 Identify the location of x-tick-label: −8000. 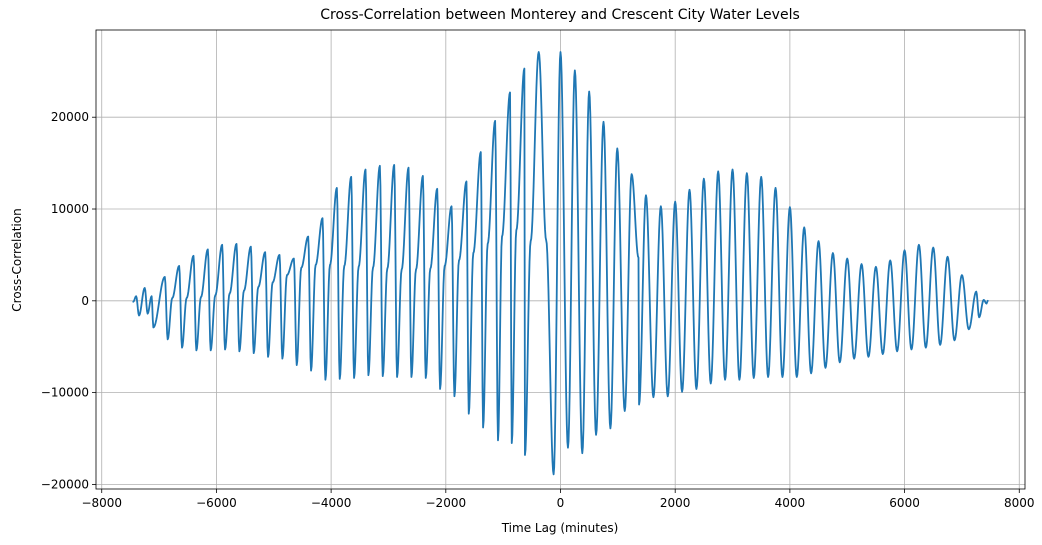
(101, 503).